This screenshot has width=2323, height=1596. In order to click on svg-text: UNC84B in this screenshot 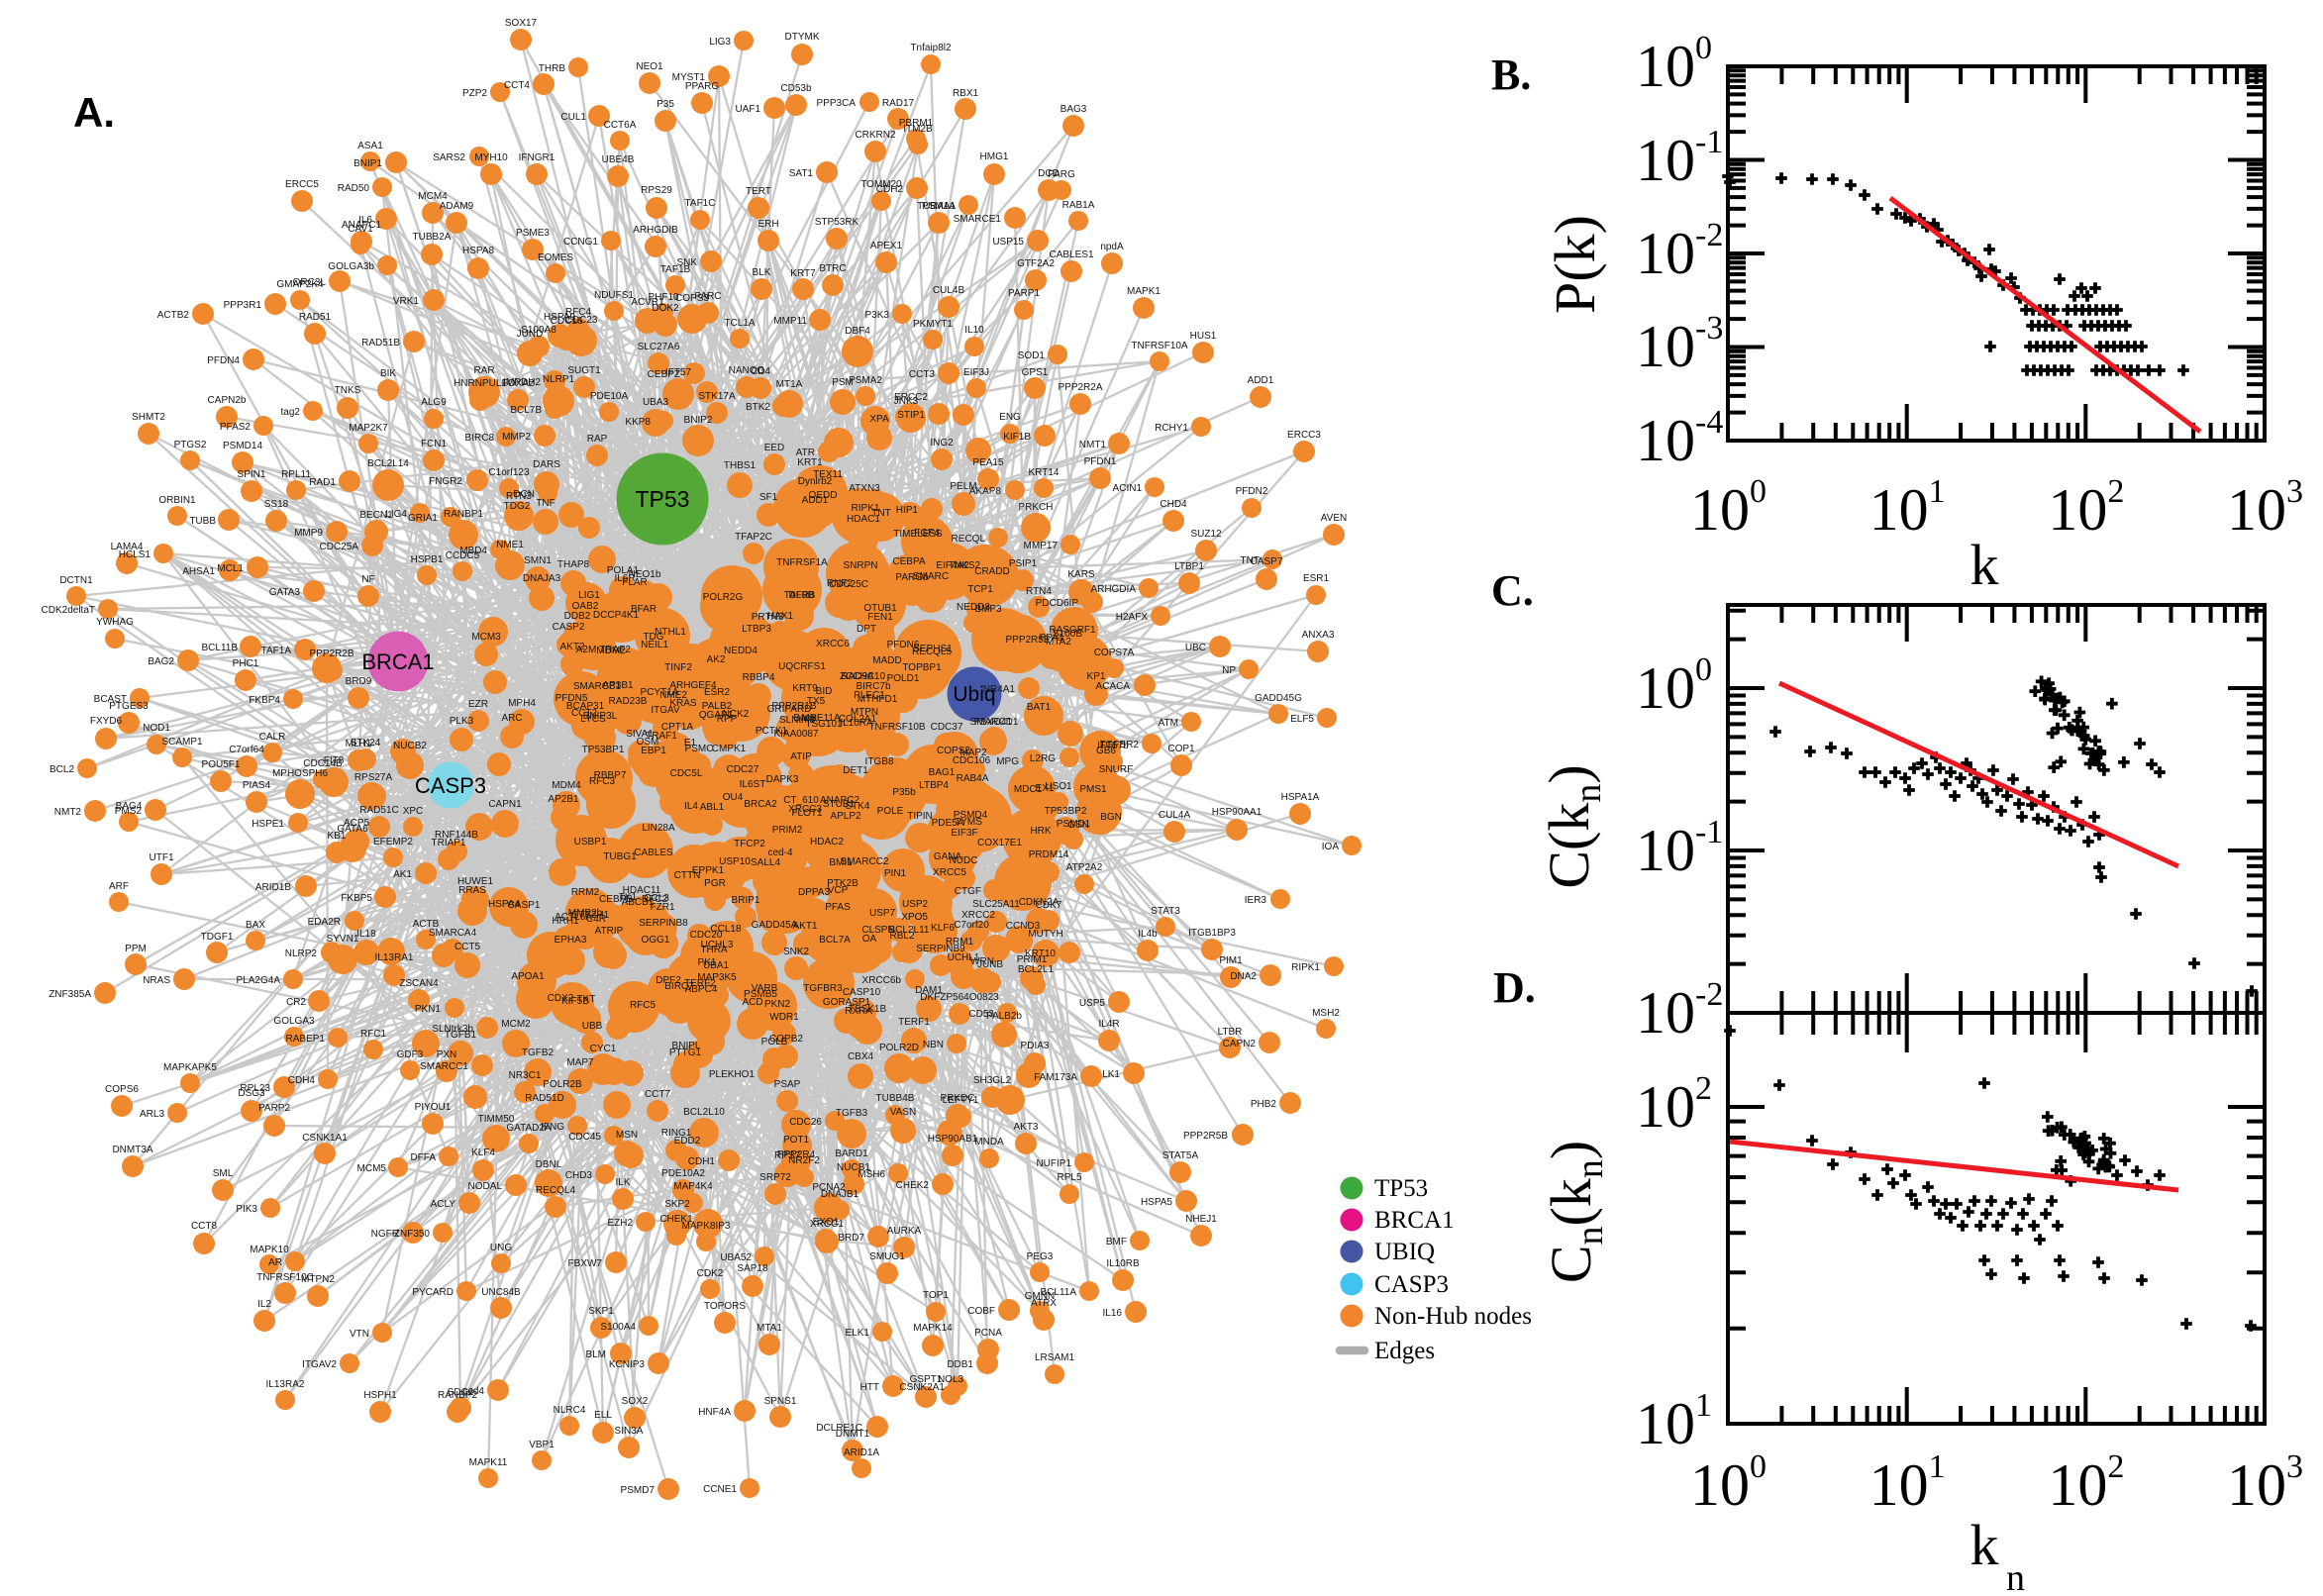, I will do `click(501, 1292)`.